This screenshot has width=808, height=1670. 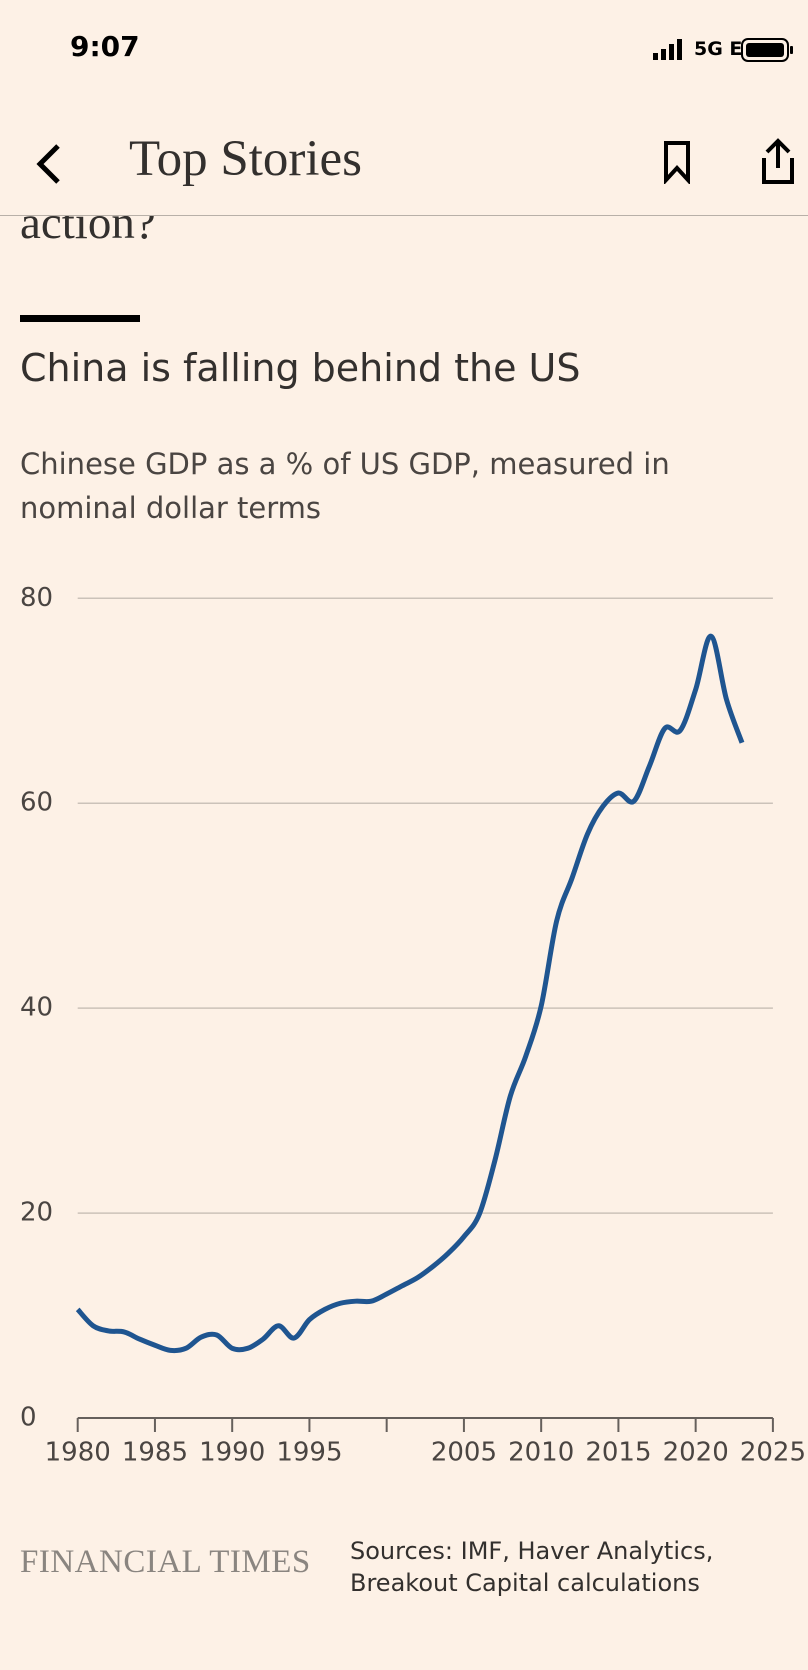 I want to click on x-tick-label: 1980, so click(x=78, y=1453).